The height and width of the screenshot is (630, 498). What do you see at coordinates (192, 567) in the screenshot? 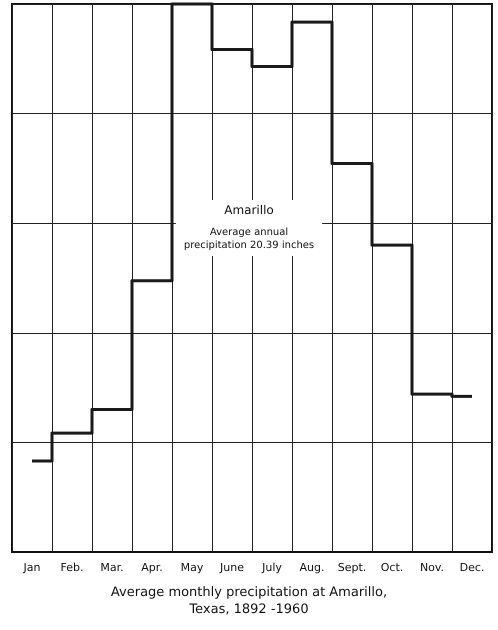
I see `x-tick-label: May` at bounding box center [192, 567].